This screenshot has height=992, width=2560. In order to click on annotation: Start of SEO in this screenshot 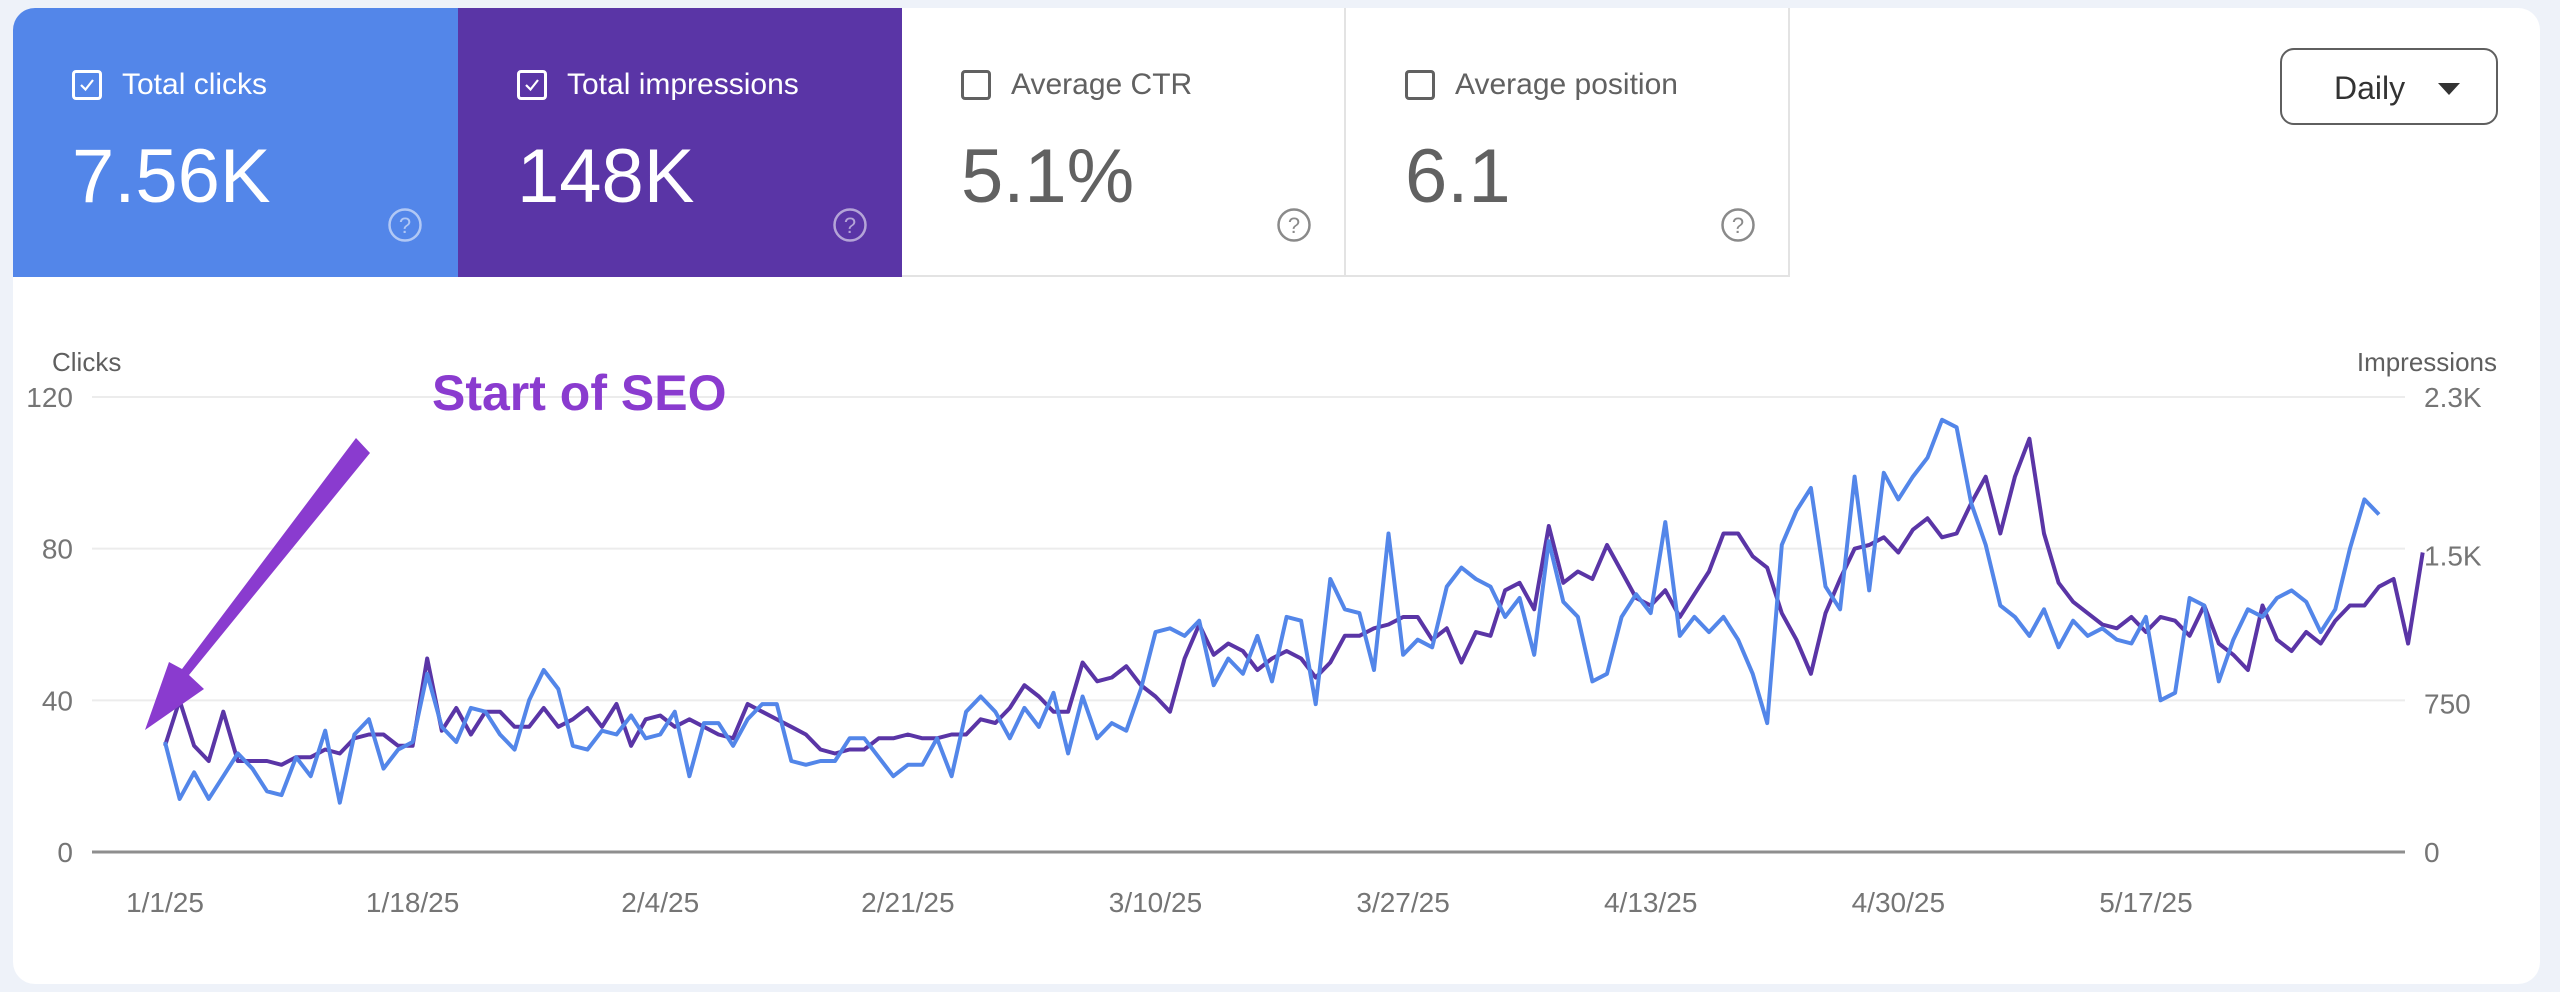, I will do `click(435, 547)`.